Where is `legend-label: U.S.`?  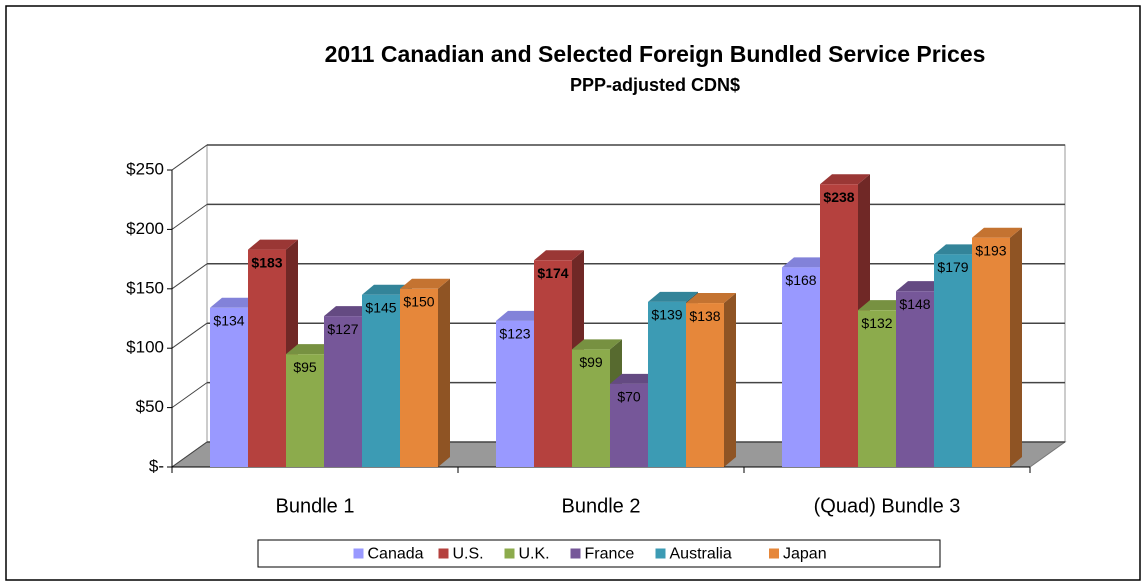 legend-label: U.S. is located at coordinates (468, 554).